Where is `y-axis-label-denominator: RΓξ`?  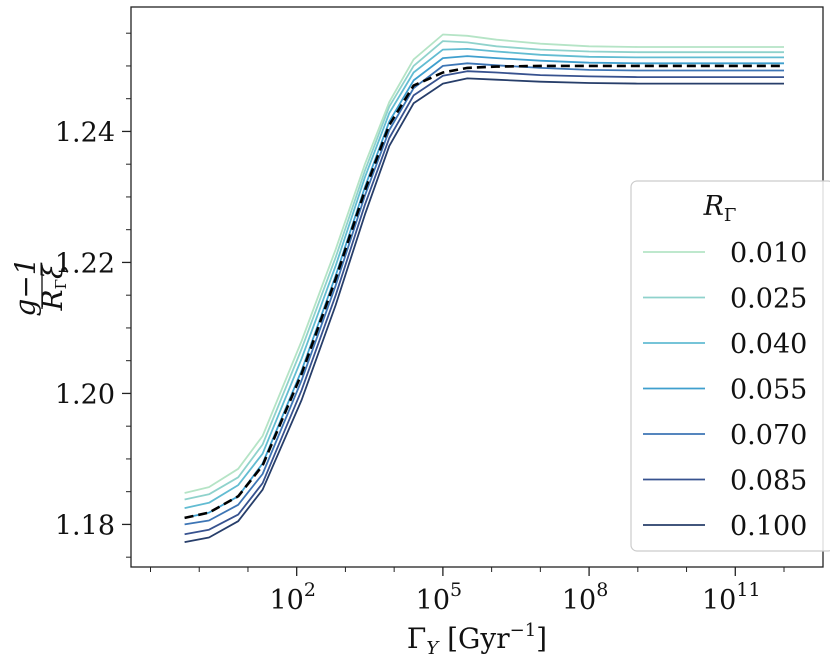
y-axis-label-denominator: RΓξ is located at coordinates (53, 287).